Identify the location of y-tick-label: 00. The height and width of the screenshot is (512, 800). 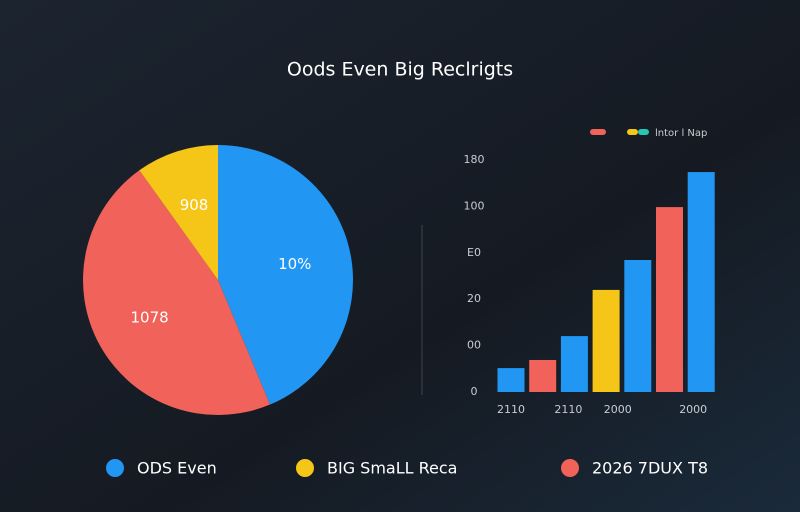
(474, 345).